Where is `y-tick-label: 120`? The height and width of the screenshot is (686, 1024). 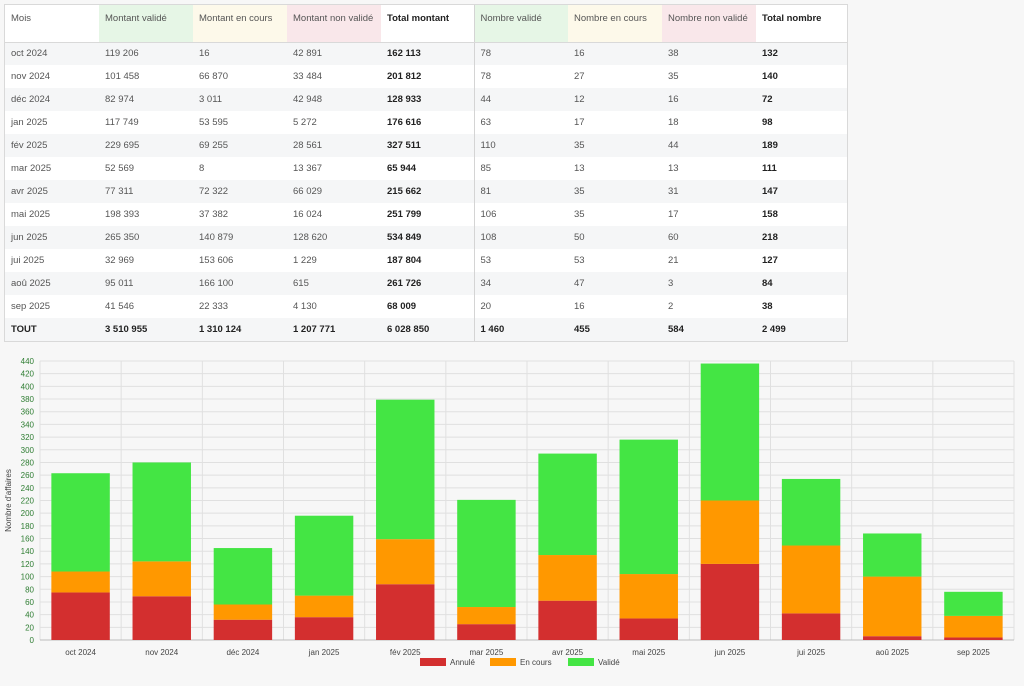 y-tick-label: 120 is located at coordinates (28, 564).